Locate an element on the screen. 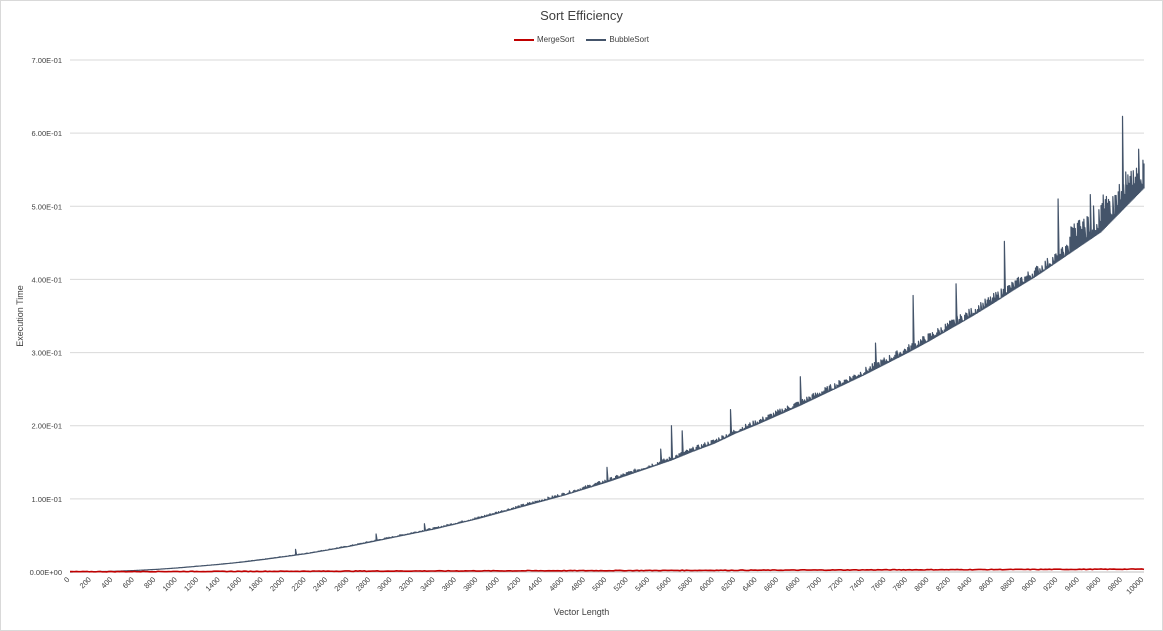  x-tick-label: 3400 is located at coordinates (427, 584).